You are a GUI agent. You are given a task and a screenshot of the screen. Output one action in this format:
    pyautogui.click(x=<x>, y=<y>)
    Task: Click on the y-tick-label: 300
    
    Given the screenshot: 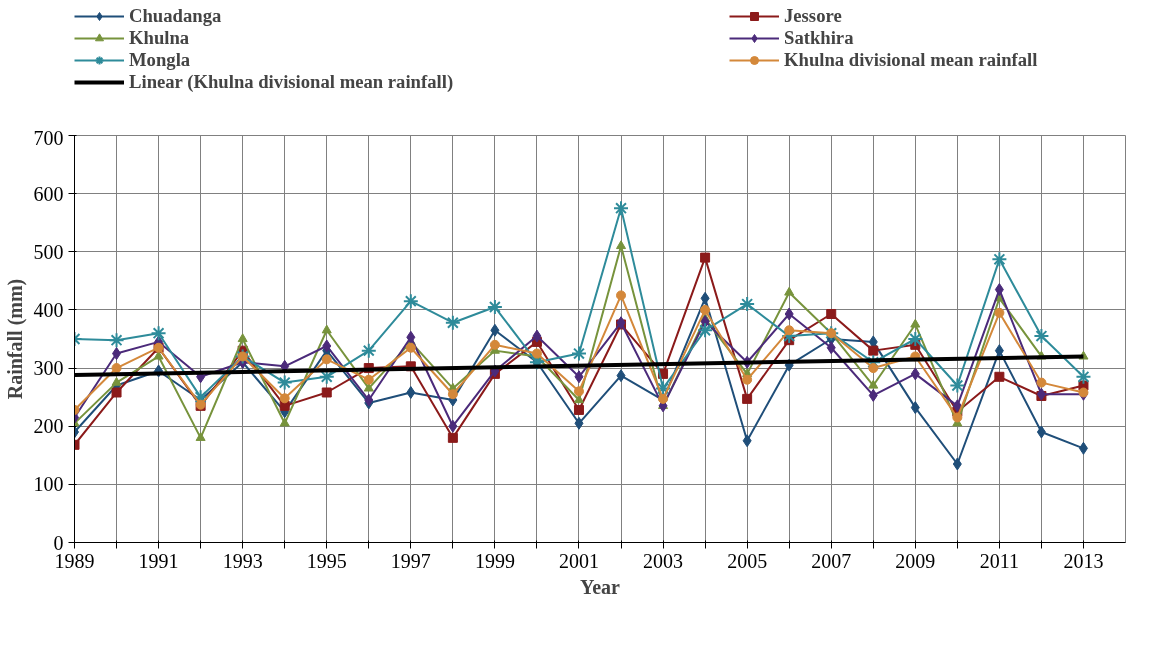 What is the action you would take?
    pyautogui.click(x=48, y=368)
    